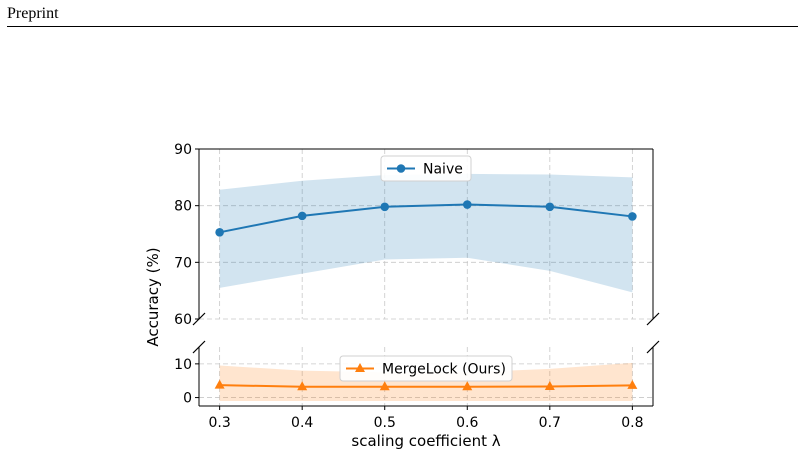 This screenshot has width=804, height=455. Describe the element at coordinates (425, 441) in the screenshot. I see `x-axis-label: scaling coefficient λ` at that location.